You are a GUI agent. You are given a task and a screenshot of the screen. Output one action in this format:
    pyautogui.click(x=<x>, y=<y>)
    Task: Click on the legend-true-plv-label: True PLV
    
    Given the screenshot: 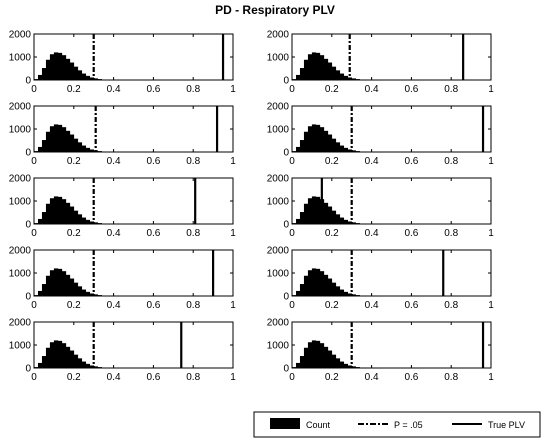 What is the action you would take?
    pyautogui.click(x=506, y=425)
    